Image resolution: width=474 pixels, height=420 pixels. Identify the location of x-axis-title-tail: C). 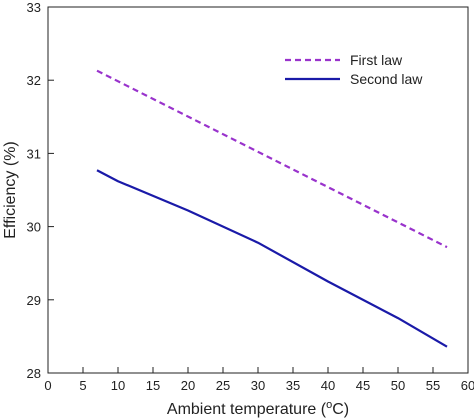
(340, 409).